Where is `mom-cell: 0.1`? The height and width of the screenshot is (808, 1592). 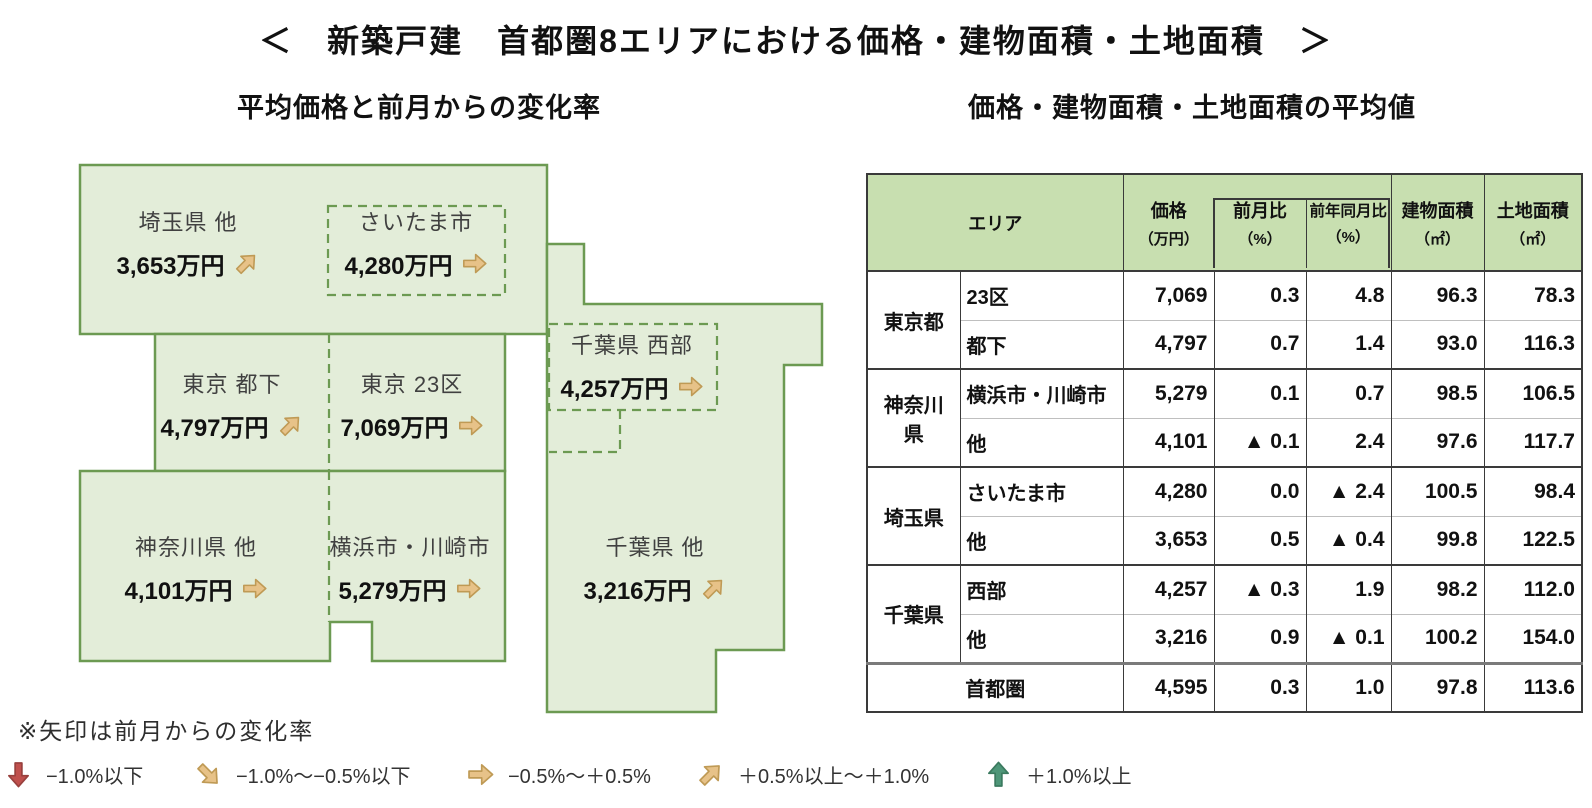 mom-cell: 0.1 is located at coordinates (1259, 393).